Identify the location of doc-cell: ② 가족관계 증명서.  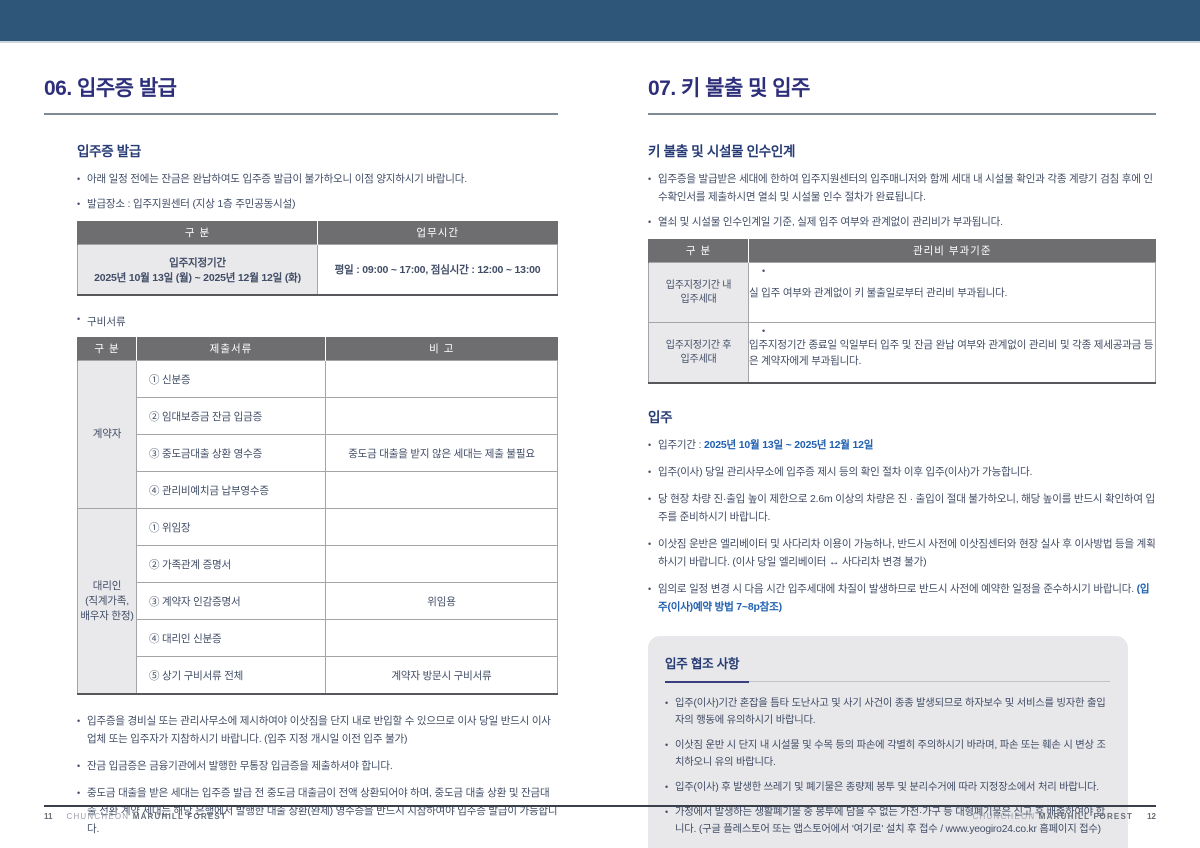
(231, 564).